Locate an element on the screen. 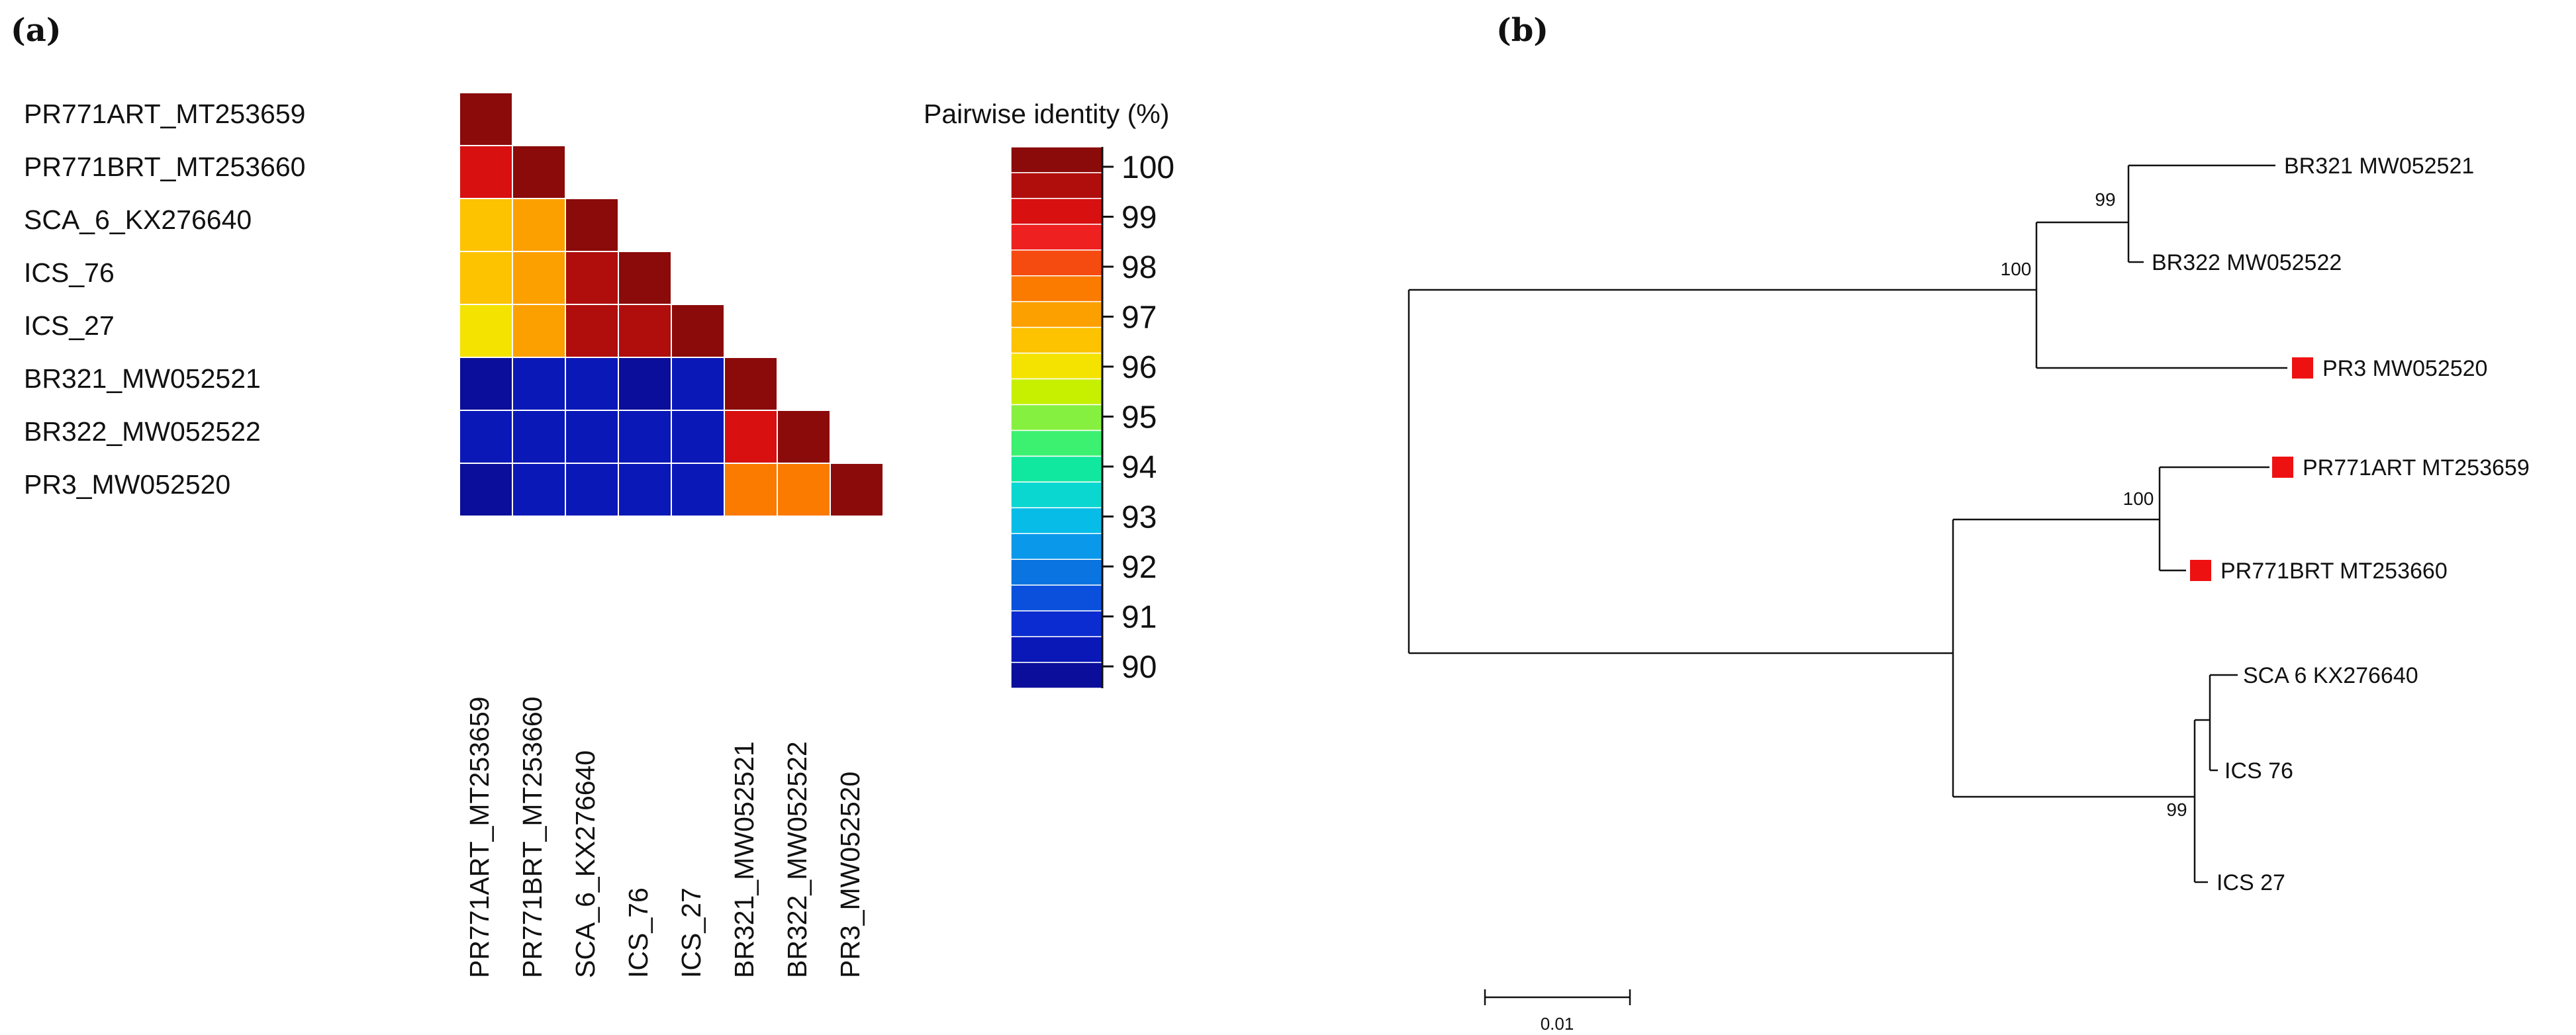 Image resolution: width=2576 pixels, height=1035 pixels. tip-label: BR322 MW052522 is located at coordinates (2247, 262).